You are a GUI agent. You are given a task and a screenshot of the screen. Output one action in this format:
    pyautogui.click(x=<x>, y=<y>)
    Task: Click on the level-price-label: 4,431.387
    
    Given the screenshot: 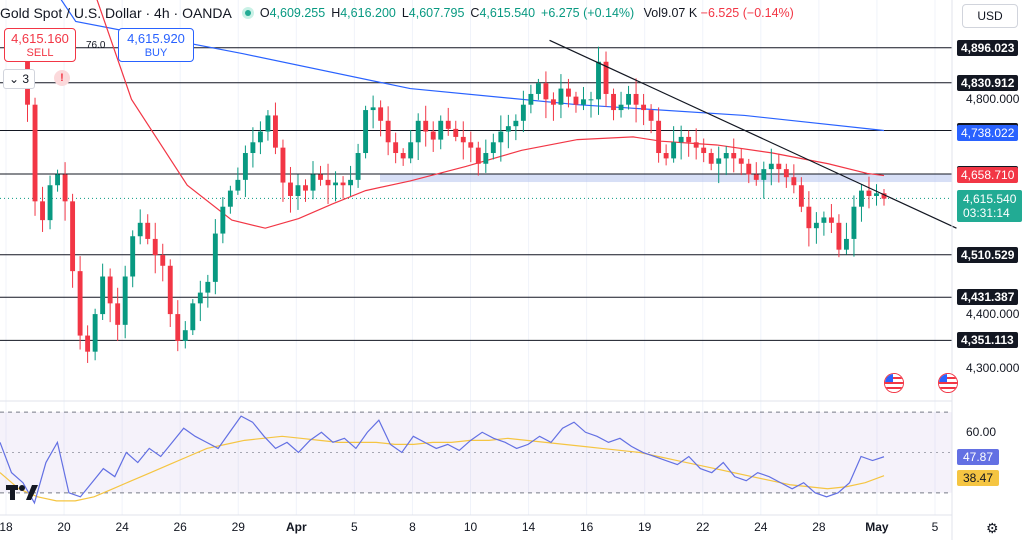 What is the action you would take?
    pyautogui.click(x=988, y=297)
    